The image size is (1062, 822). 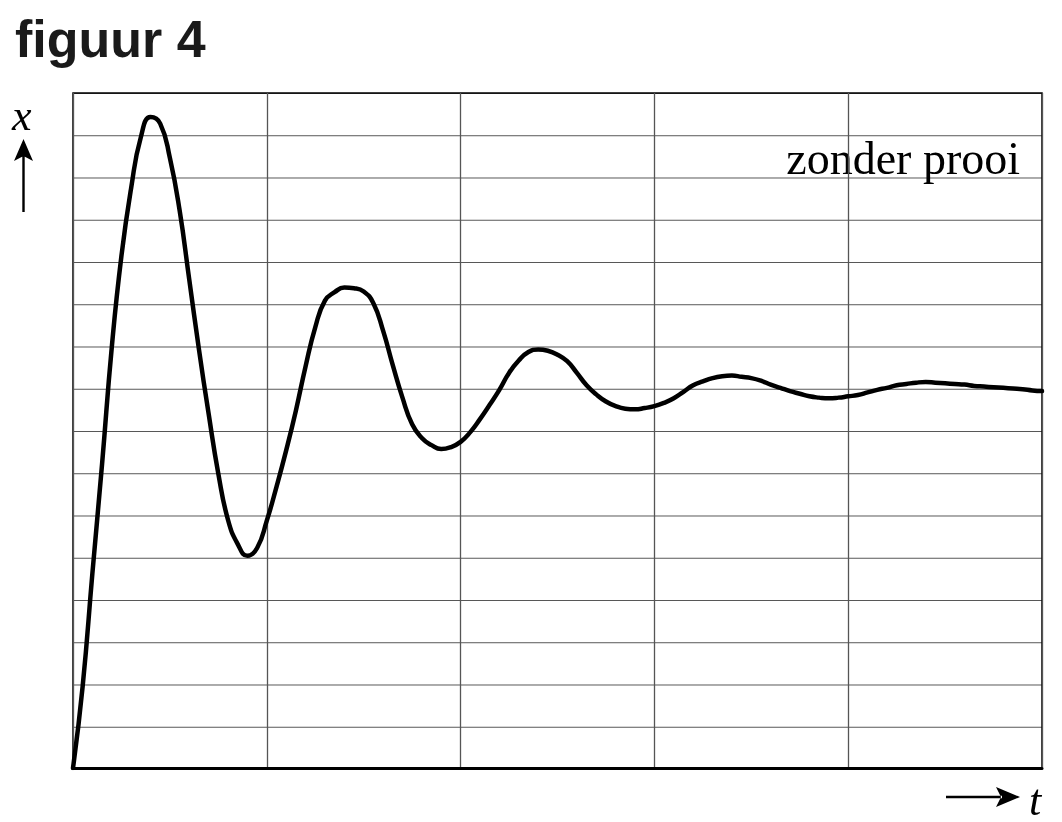 I want to click on x-axis-title: t, so click(x=1036, y=798).